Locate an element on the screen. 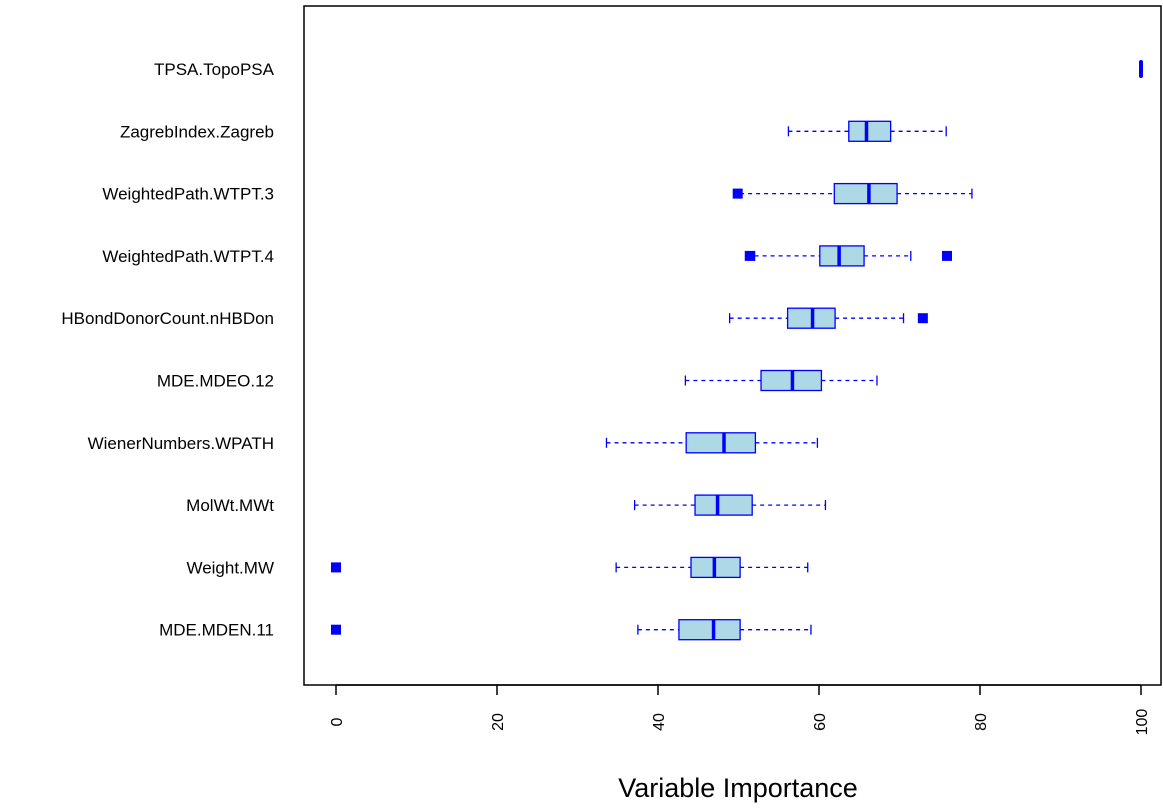  y-tick-label: Weight.MW is located at coordinates (230, 567).